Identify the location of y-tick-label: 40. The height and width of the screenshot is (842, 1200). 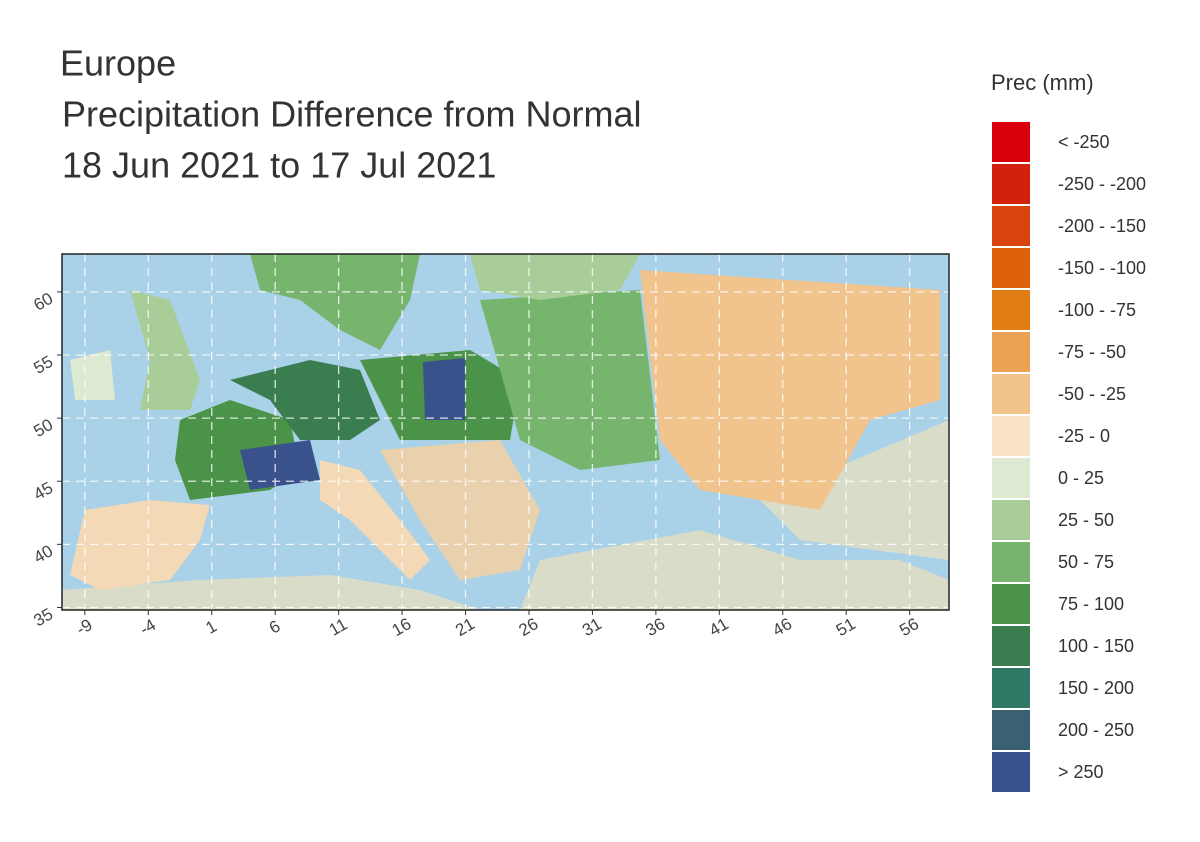
(43, 554).